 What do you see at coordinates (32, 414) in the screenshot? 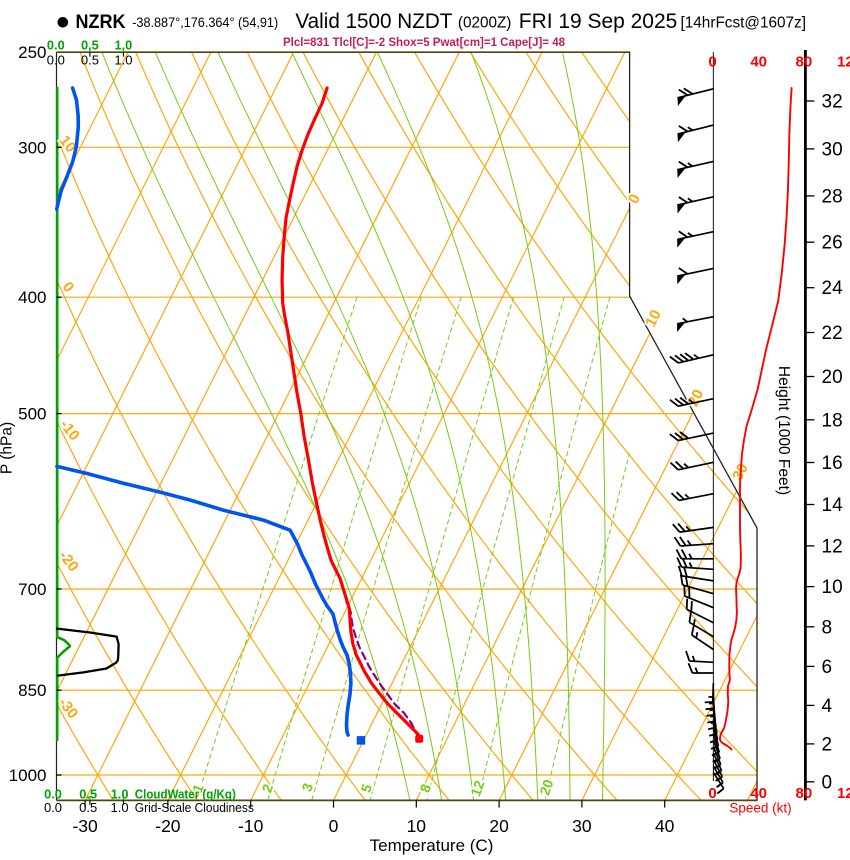
I see `svg-text: 500` at bounding box center [32, 414].